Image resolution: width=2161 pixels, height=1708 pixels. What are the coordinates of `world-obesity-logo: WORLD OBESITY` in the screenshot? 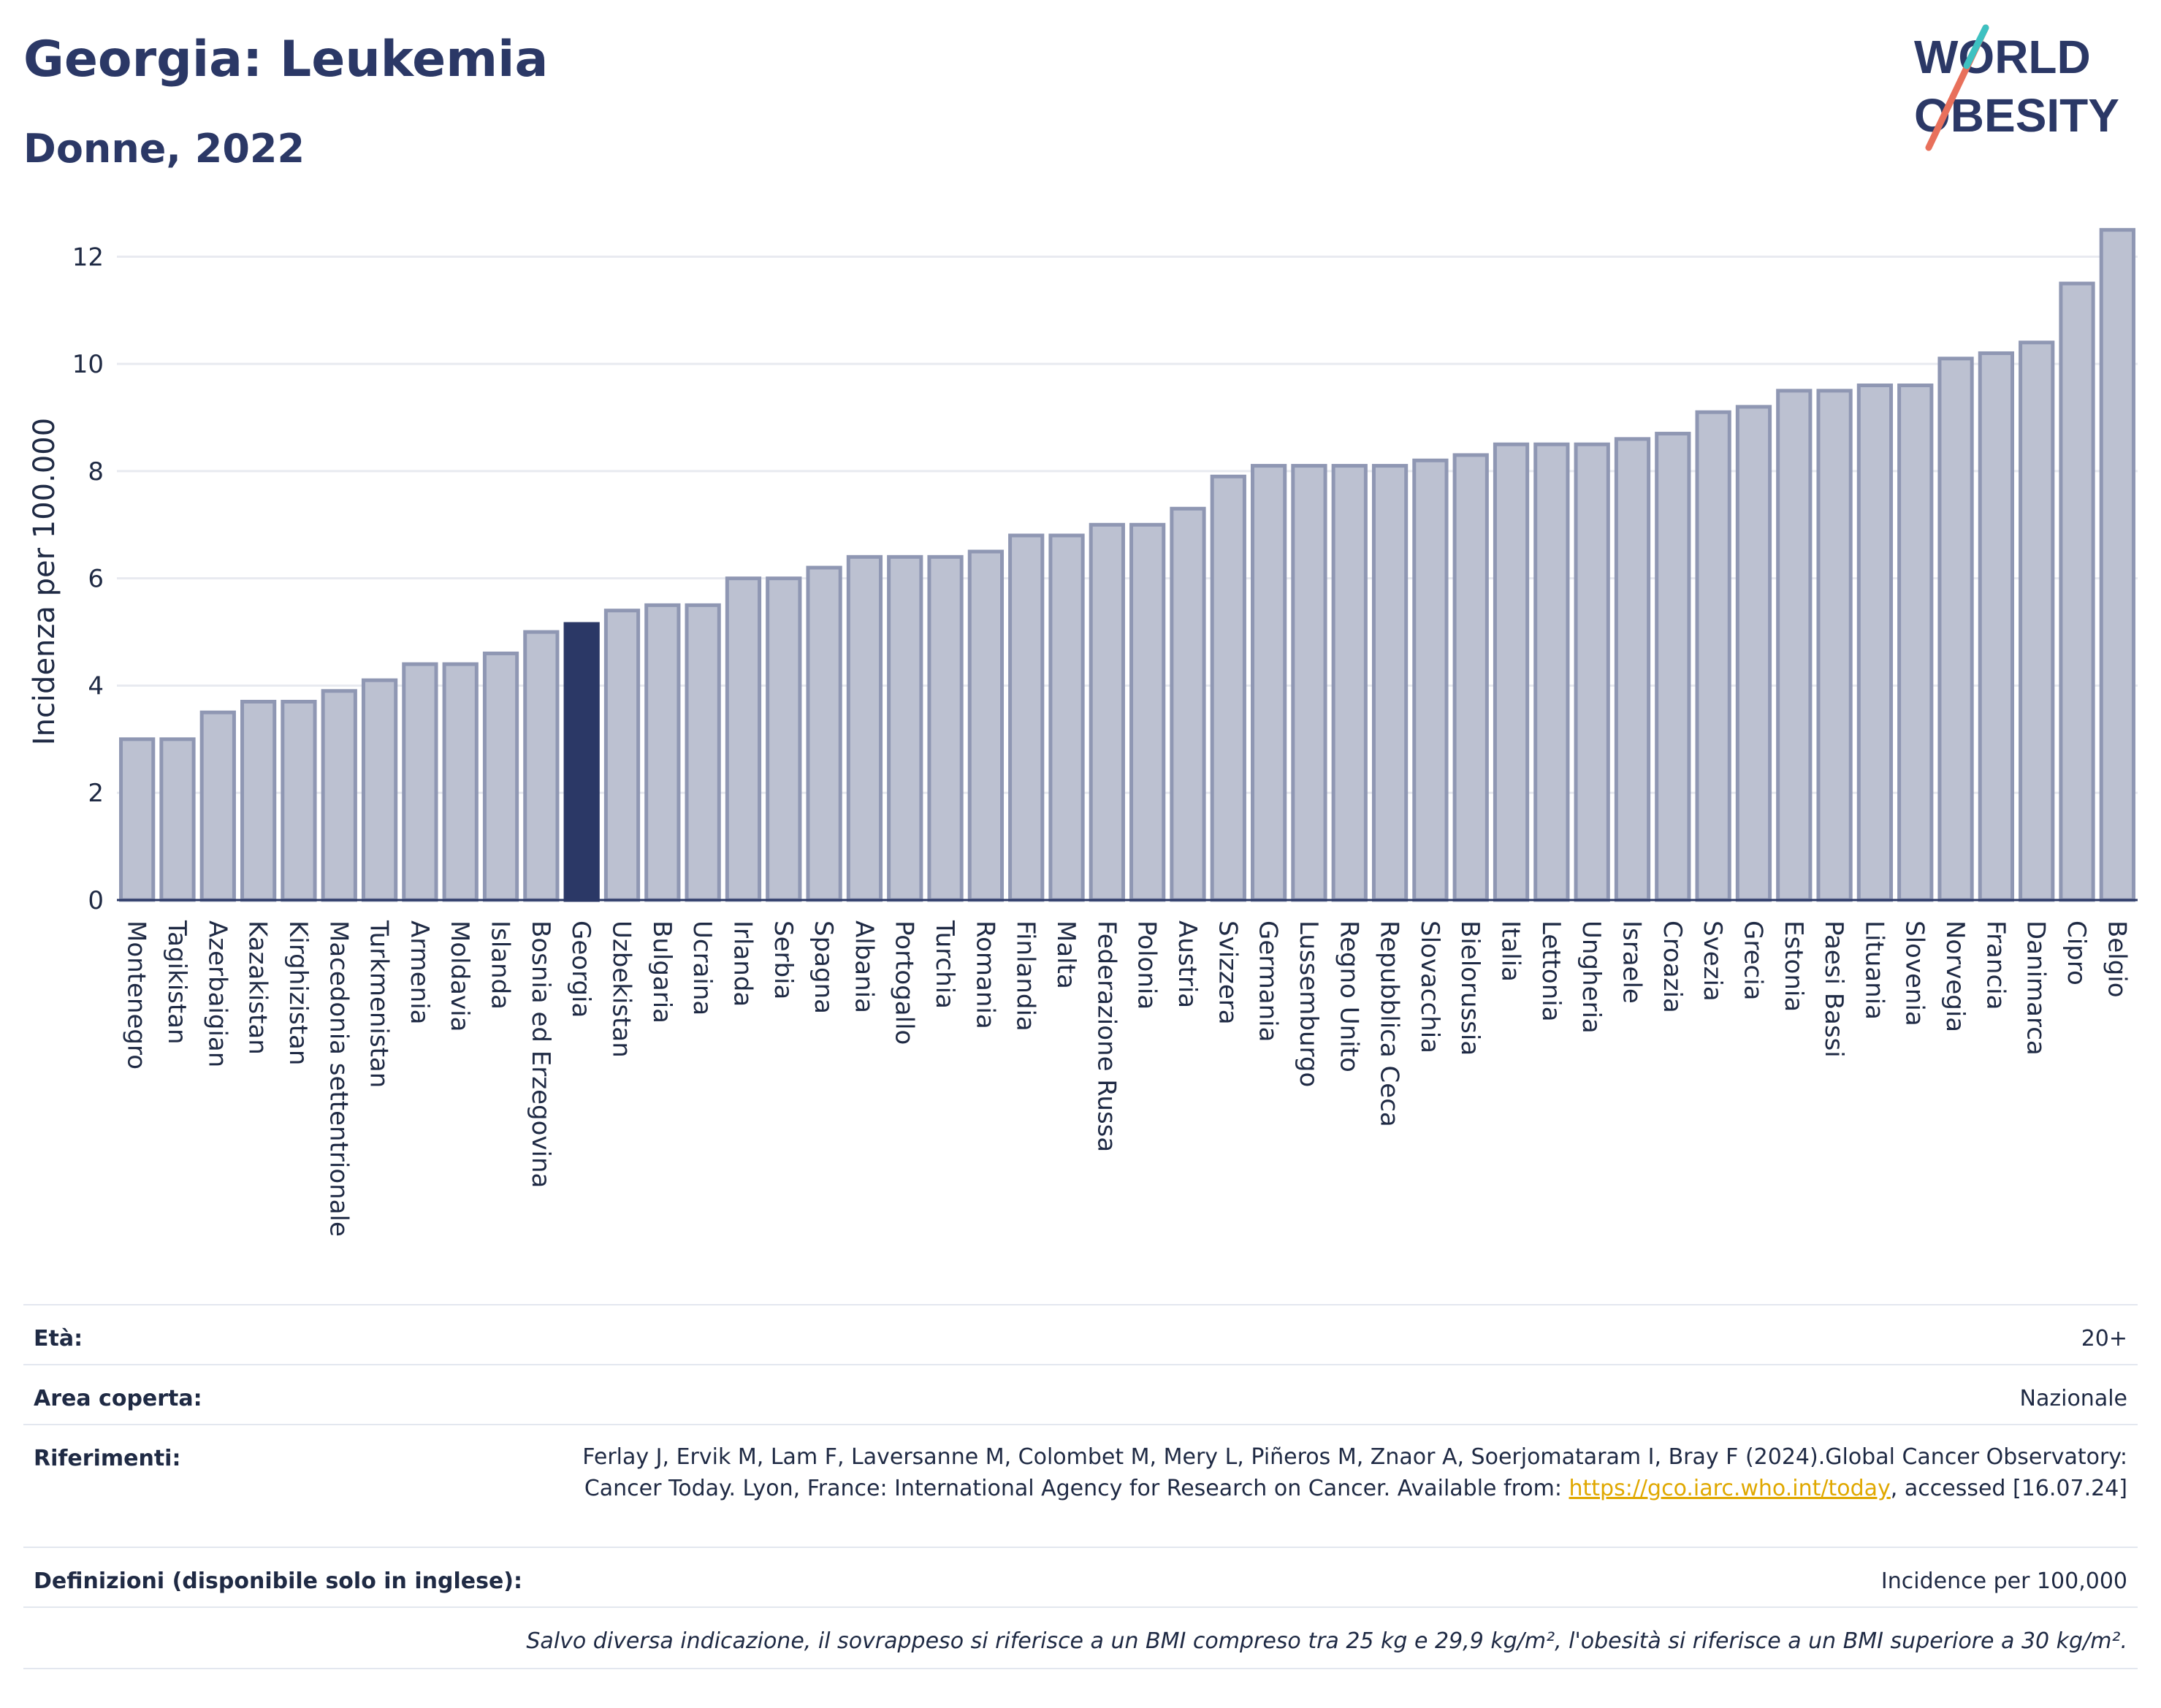 It's located at (2017, 87).